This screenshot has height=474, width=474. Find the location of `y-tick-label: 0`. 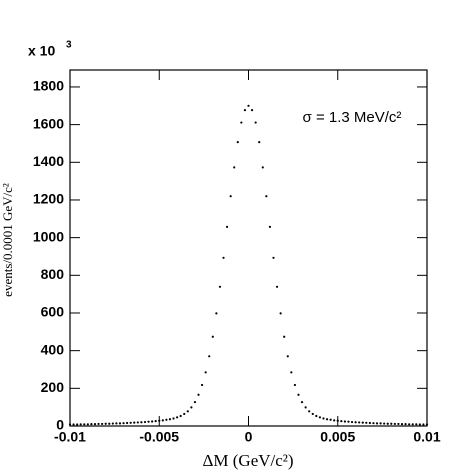

y-tick-label: 0 is located at coordinates (60, 425).